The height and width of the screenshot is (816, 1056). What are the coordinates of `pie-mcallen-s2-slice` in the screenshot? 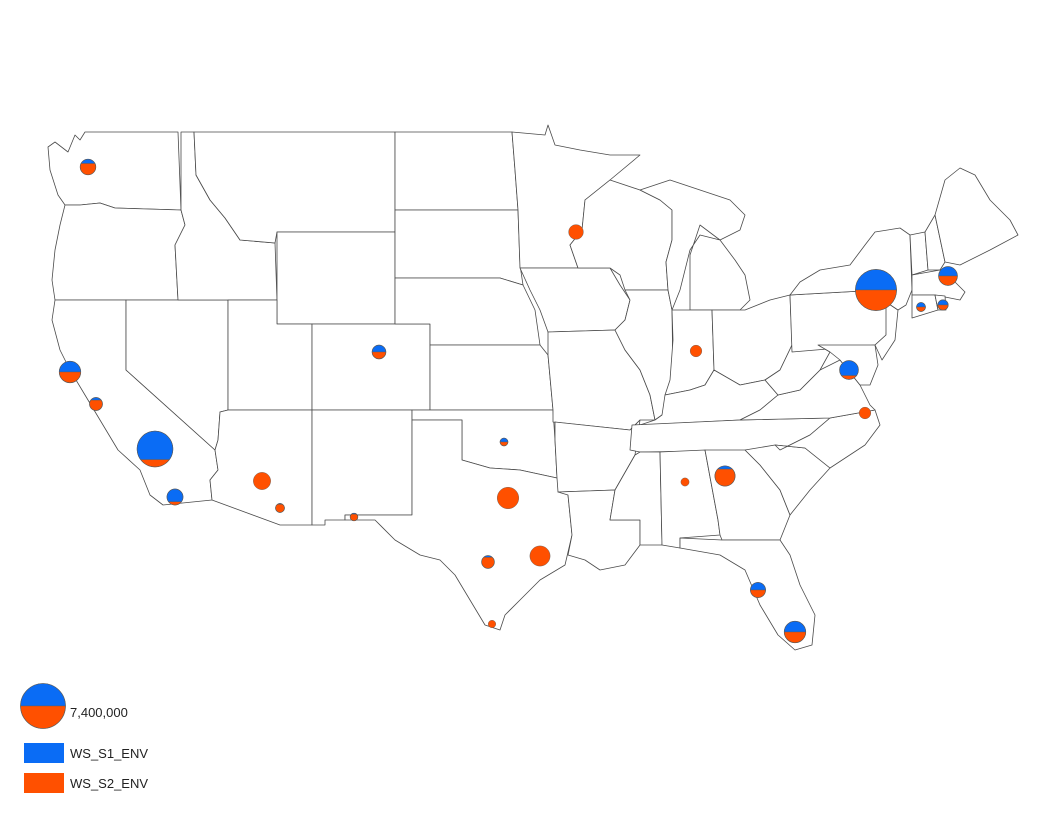 It's located at (492, 624).